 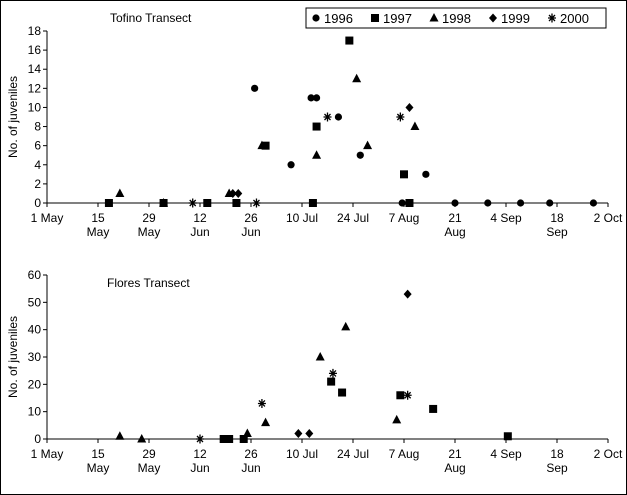 What do you see at coordinates (148, 283) in the screenshot?
I see `chart-title: Flores Transect` at bounding box center [148, 283].